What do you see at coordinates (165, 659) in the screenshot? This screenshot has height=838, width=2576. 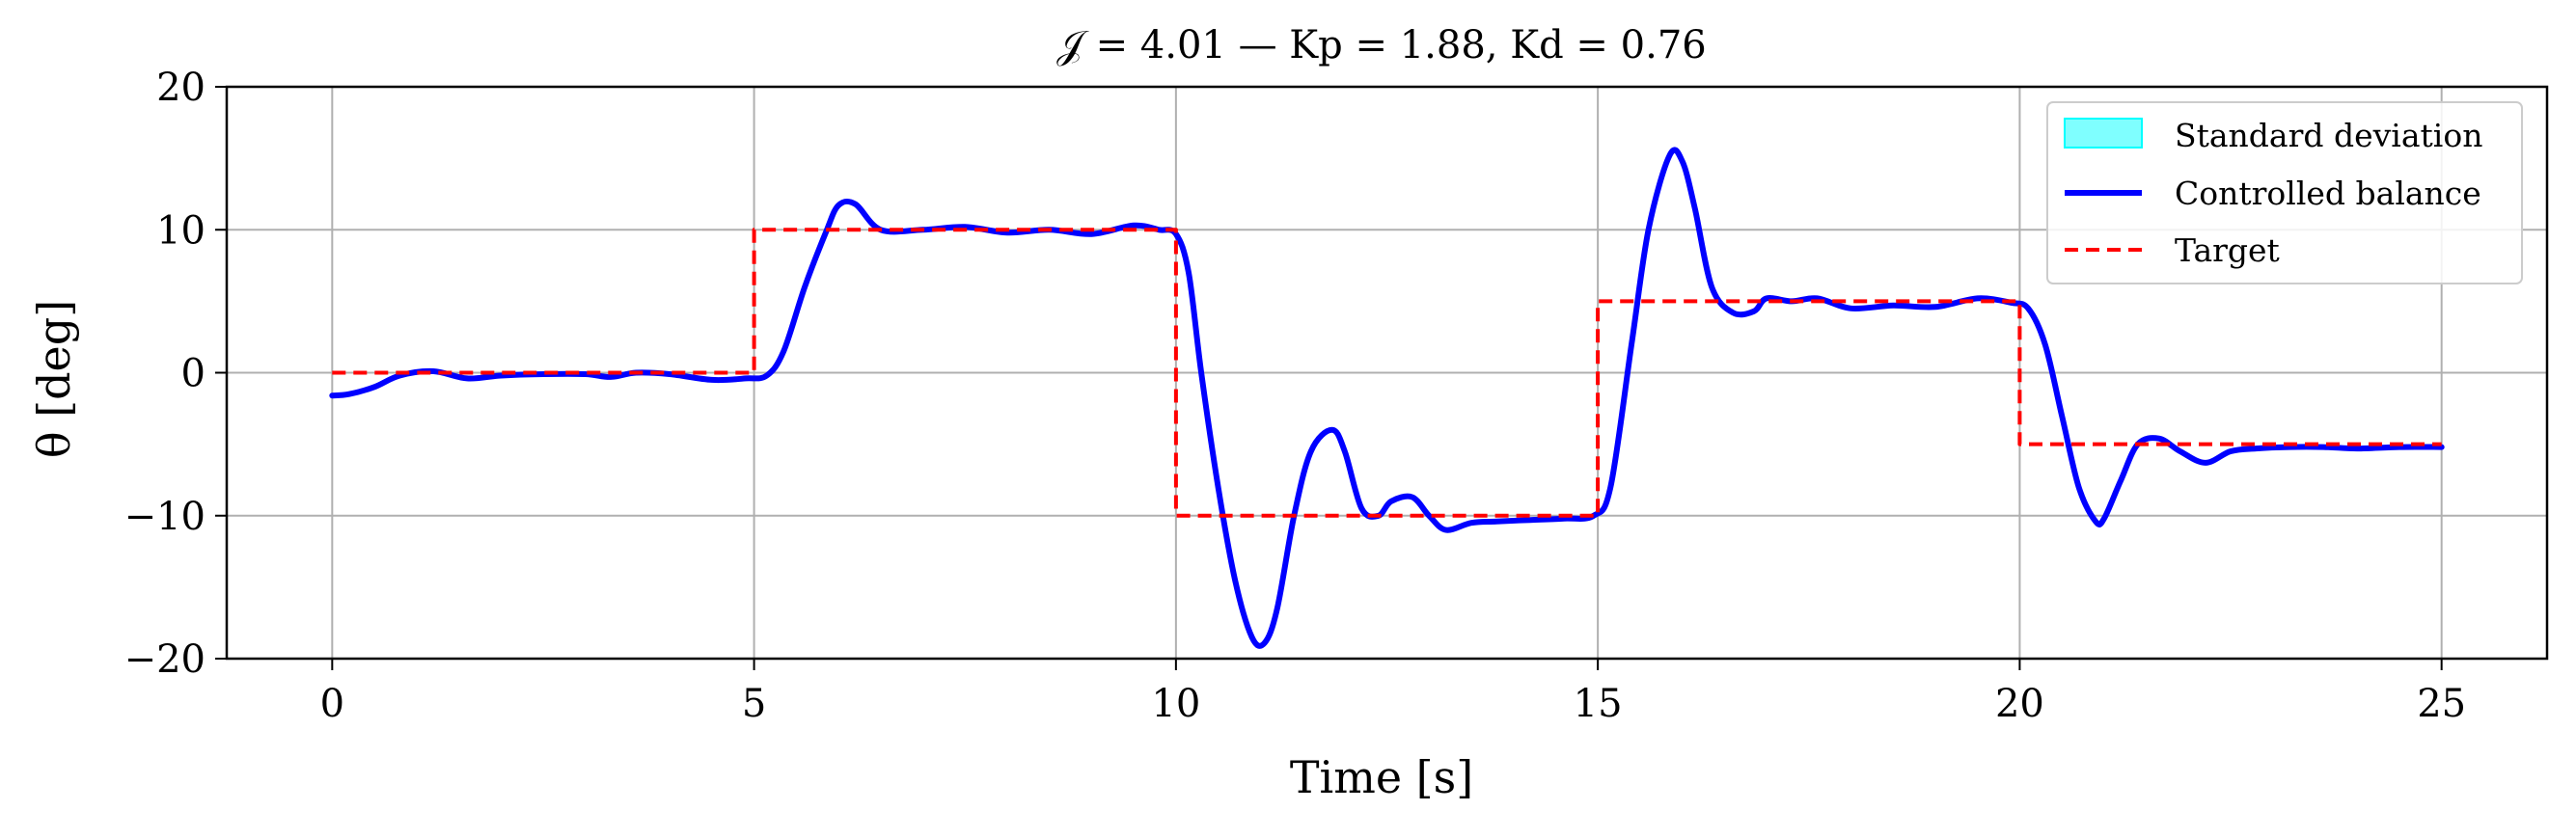 I see `y-tick-label: −20` at bounding box center [165, 659].